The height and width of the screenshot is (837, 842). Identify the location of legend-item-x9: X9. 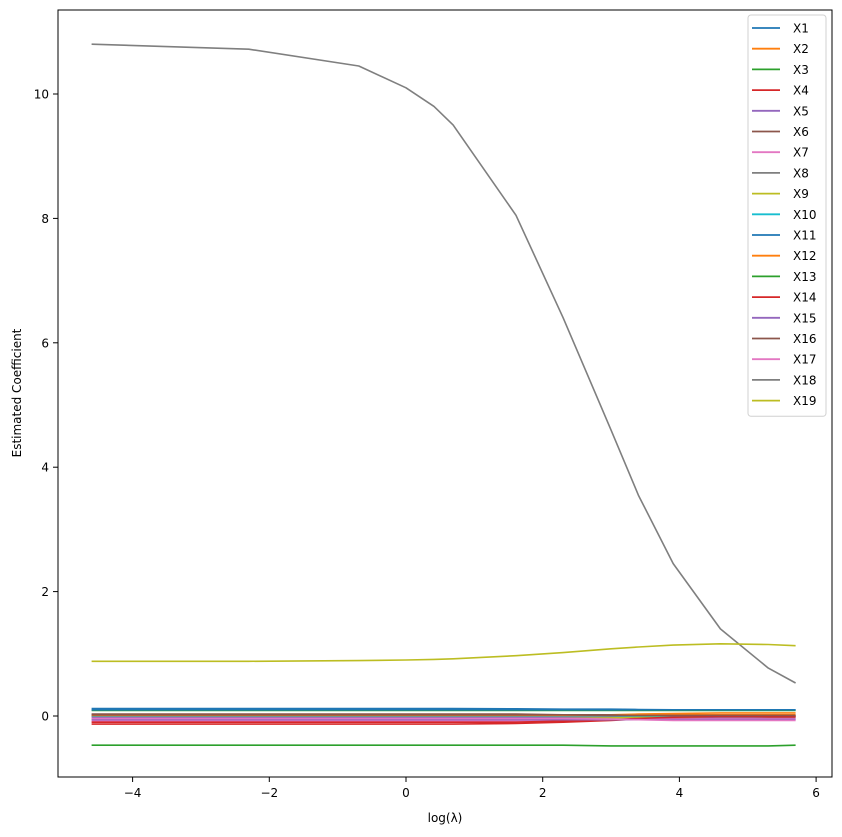
(780, 194).